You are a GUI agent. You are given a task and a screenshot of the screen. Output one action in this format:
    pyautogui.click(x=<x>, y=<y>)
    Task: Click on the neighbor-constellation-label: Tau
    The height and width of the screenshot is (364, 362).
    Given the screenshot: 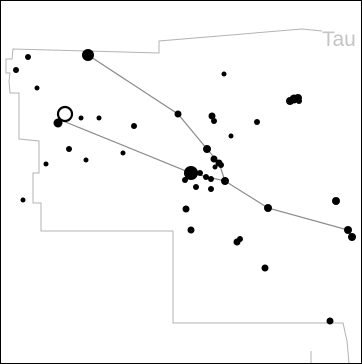 What is the action you would take?
    pyautogui.click(x=339, y=39)
    